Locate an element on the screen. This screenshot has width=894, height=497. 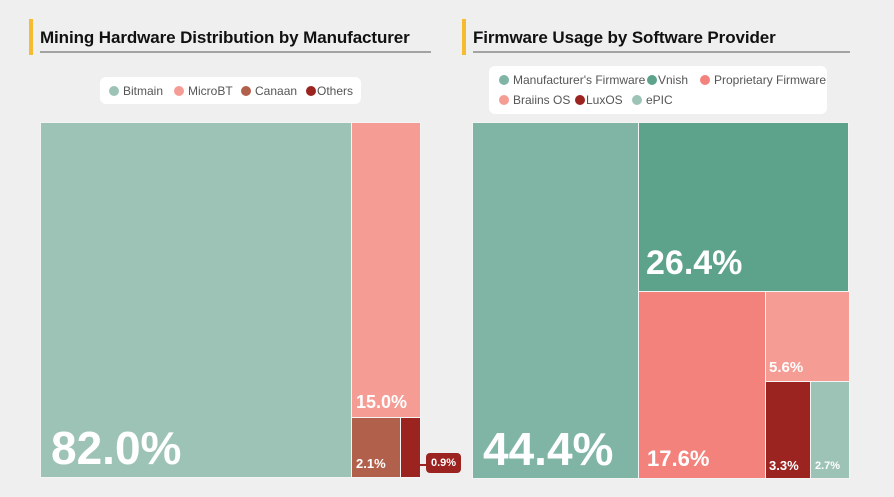
legend-label: Others is located at coordinates (335, 91).